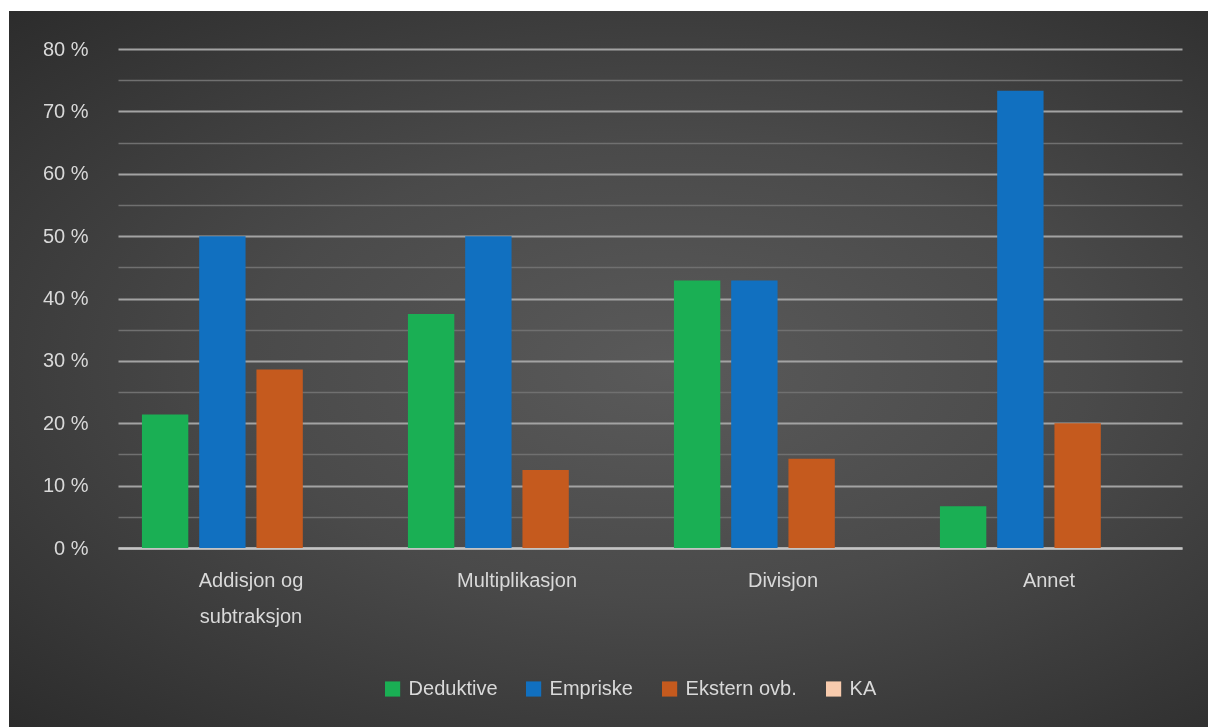 The height and width of the screenshot is (727, 1208). Describe the element at coordinates (1049, 579) in the screenshot. I see `x-tick-label: Annet` at that location.